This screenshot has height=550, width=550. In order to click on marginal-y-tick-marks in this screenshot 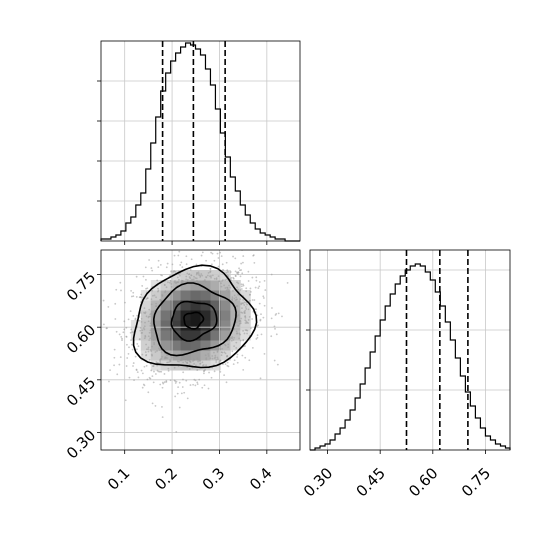, I will do `click(396, 361)`.